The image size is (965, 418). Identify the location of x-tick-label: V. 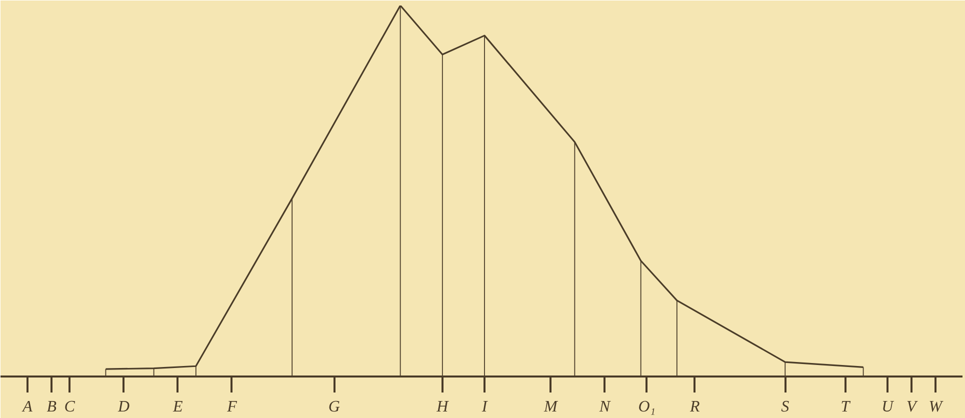
(912, 407).